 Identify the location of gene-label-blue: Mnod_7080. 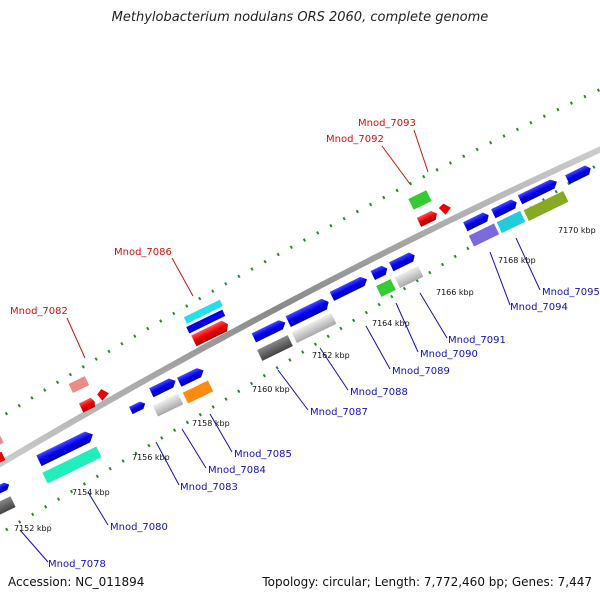
(139, 527).